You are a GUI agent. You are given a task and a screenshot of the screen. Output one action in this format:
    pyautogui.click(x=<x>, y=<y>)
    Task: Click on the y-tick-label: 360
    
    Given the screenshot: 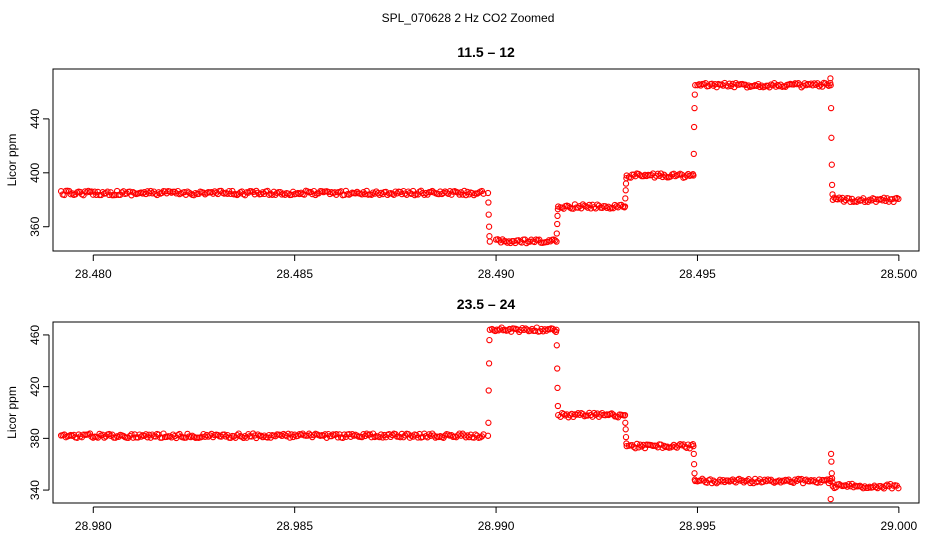 What is the action you would take?
    pyautogui.click(x=35, y=226)
    